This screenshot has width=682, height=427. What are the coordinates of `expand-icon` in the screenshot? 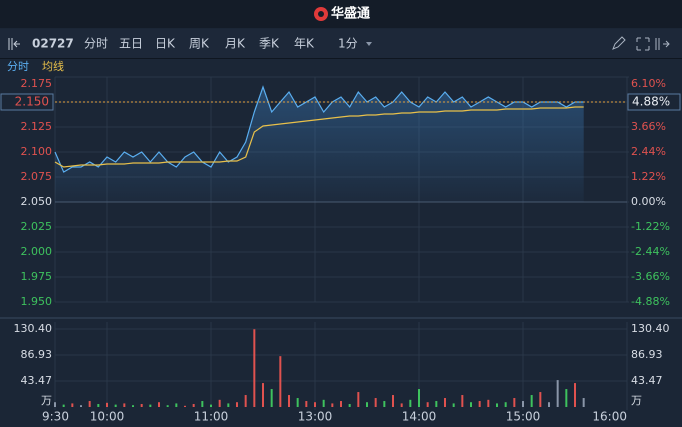 It's located at (662, 44).